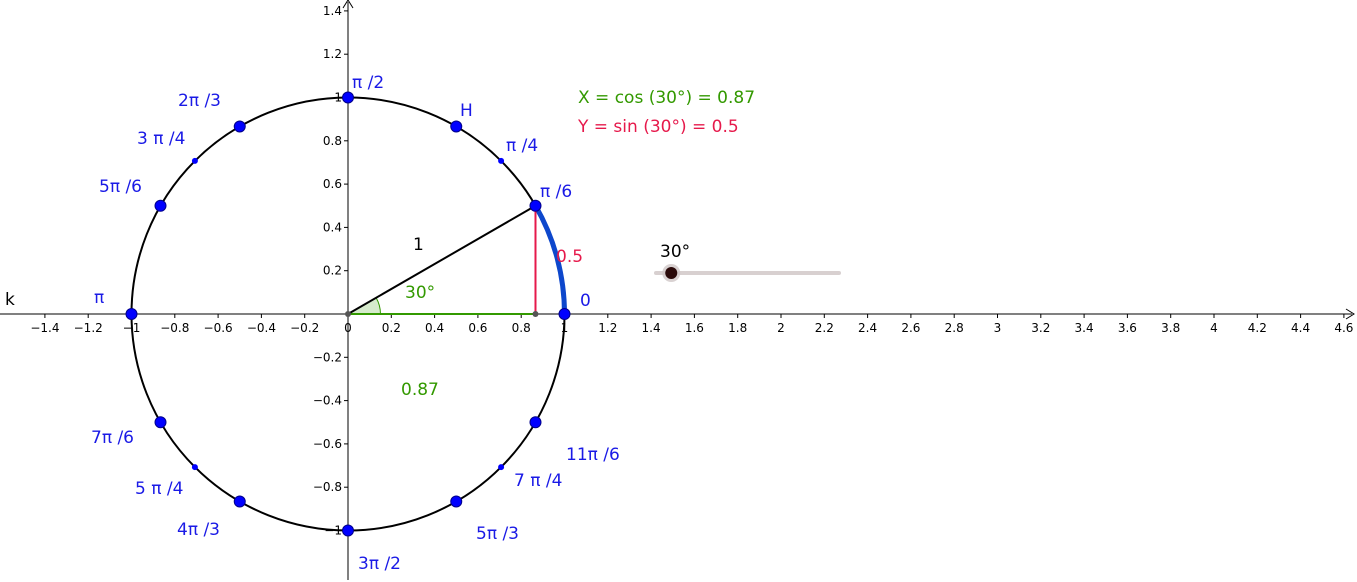  Describe the element at coordinates (332, 141) in the screenshot. I see `y-tick-label: 0.8` at that location.